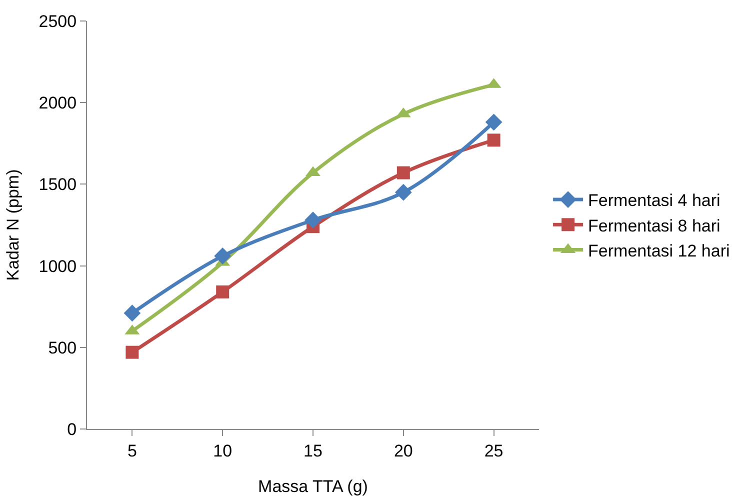 The width and height of the screenshot is (747, 504). Describe the element at coordinates (403, 450) in the screenshot. I see `x-tick-label: 20` at that location.